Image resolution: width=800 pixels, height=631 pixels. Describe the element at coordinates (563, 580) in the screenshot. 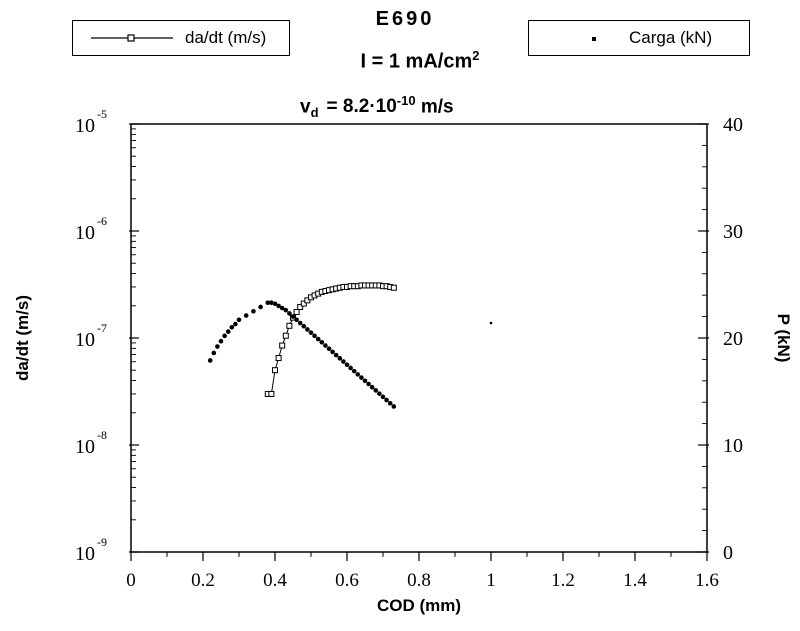

I see `x-tick-label: 1.2` at that location.